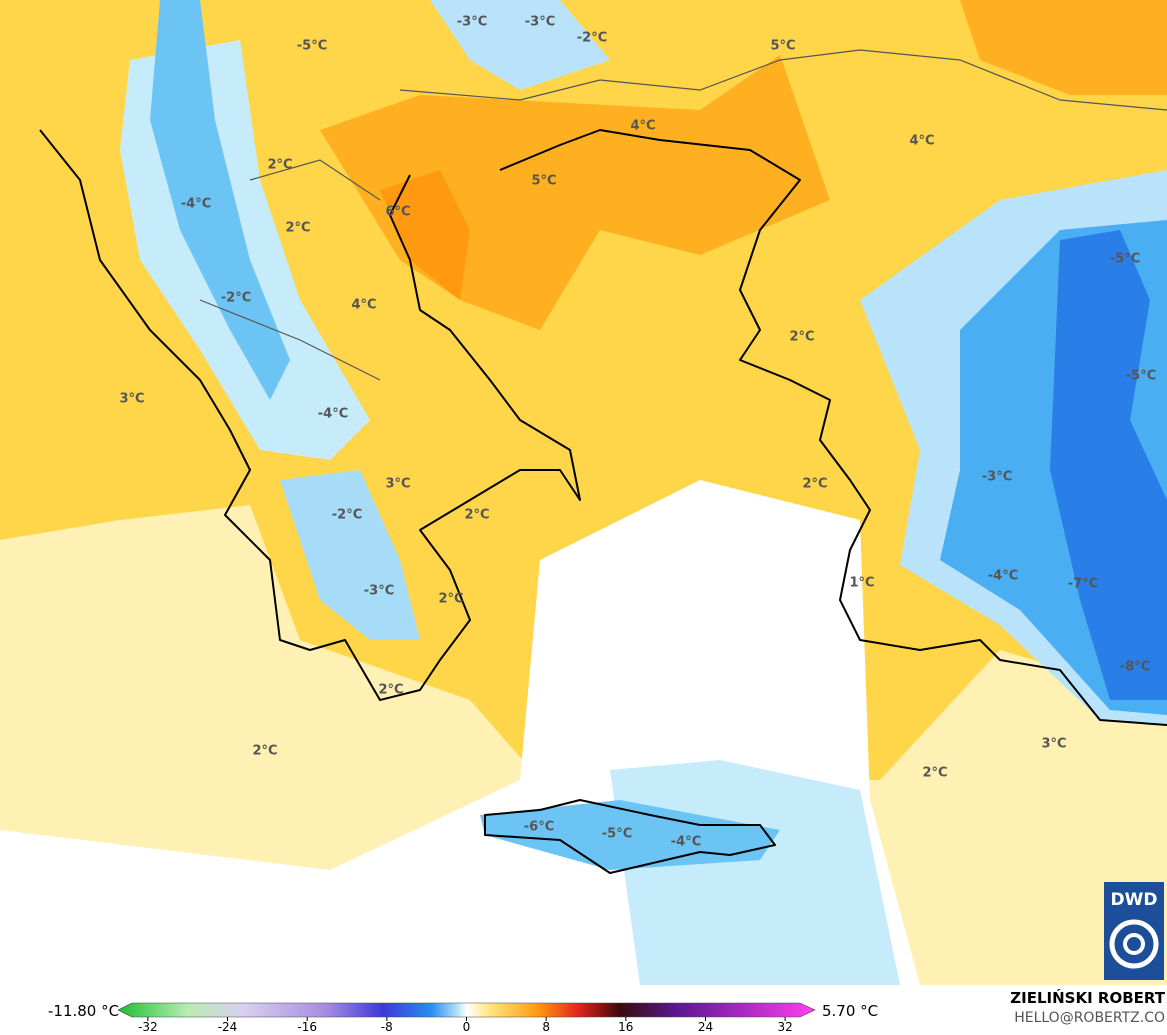 The height and width of the screenshot is (1035, 1167). Describe the element at coordinates (1083, 584) in the screenshot. I see `temperature-label: -7°C` at that location.